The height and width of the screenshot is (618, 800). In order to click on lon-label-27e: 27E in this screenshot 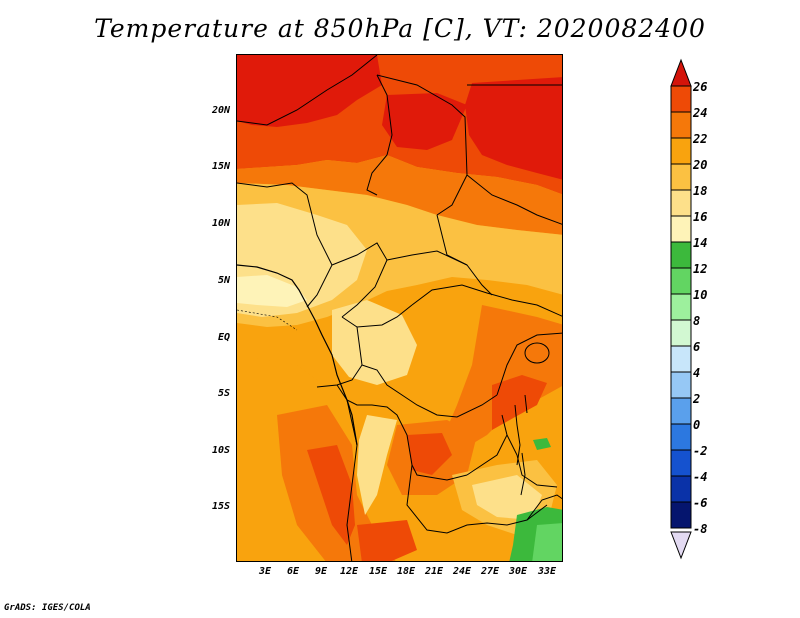, I will do `click(490, 571)`.